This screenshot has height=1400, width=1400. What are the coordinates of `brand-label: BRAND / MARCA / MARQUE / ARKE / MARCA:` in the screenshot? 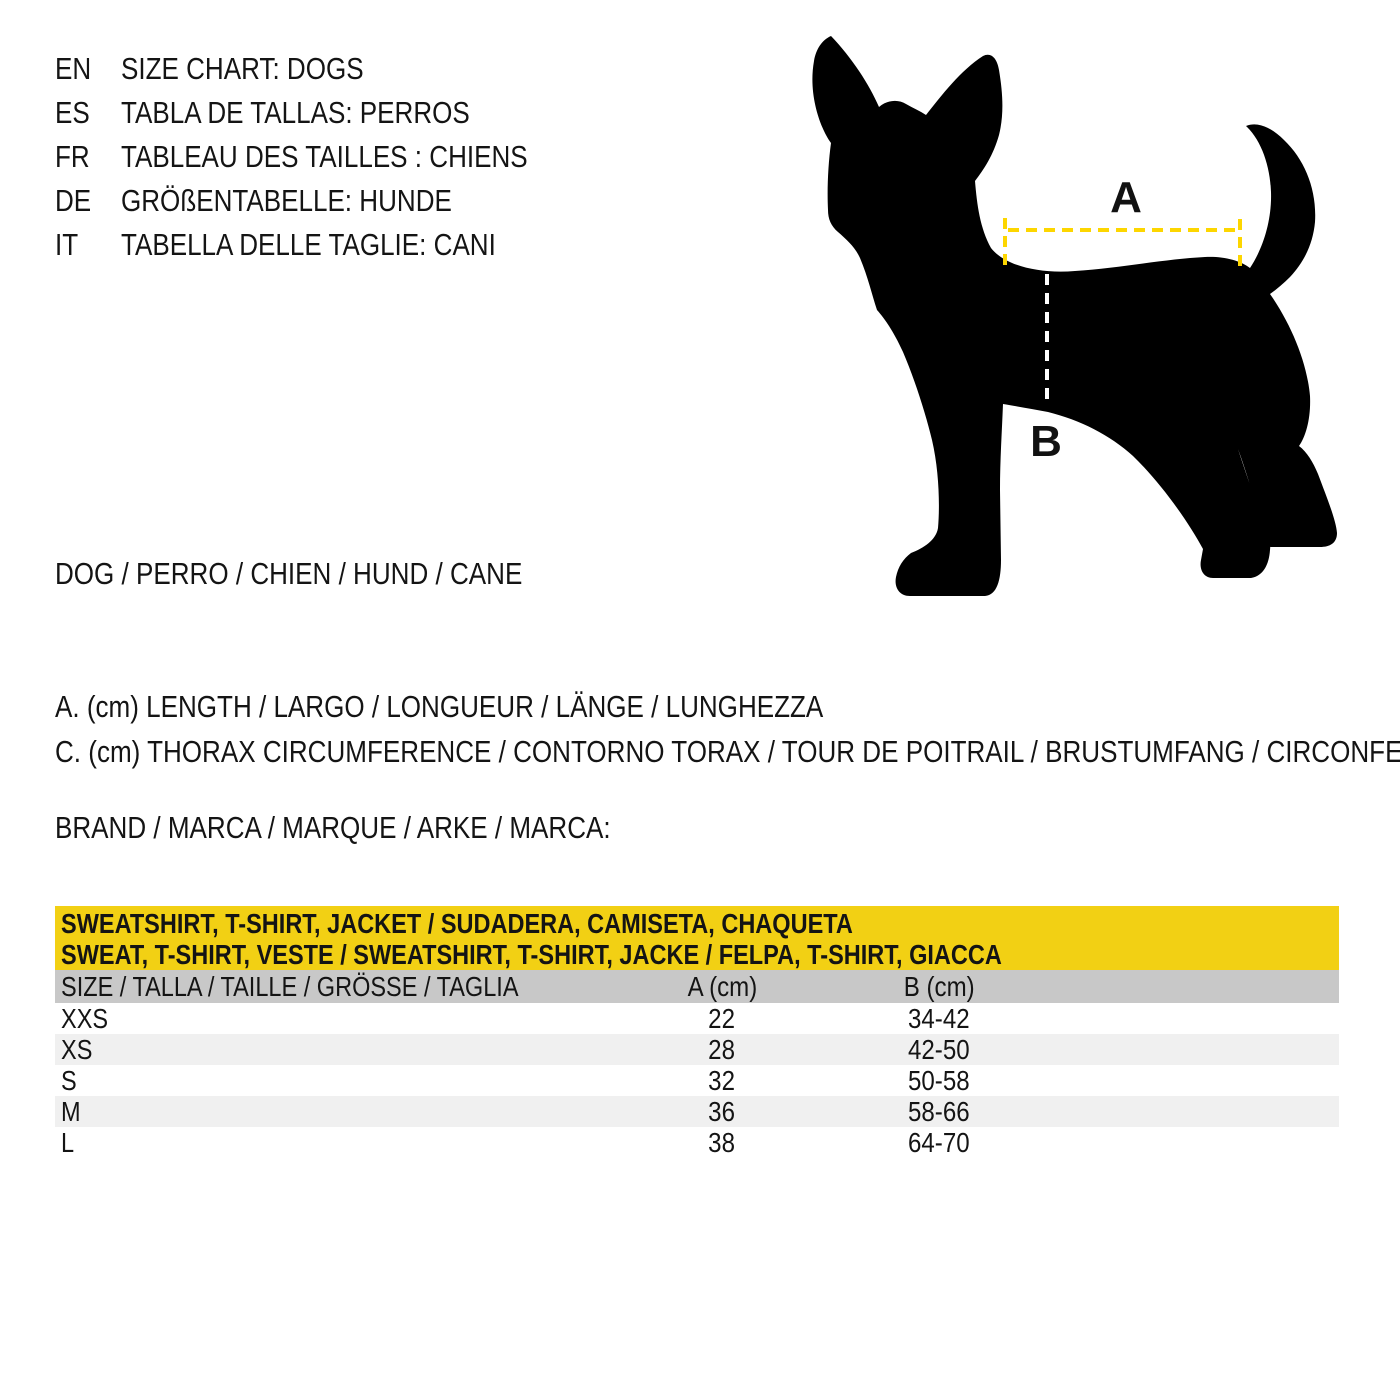 It's located at (333, 827).